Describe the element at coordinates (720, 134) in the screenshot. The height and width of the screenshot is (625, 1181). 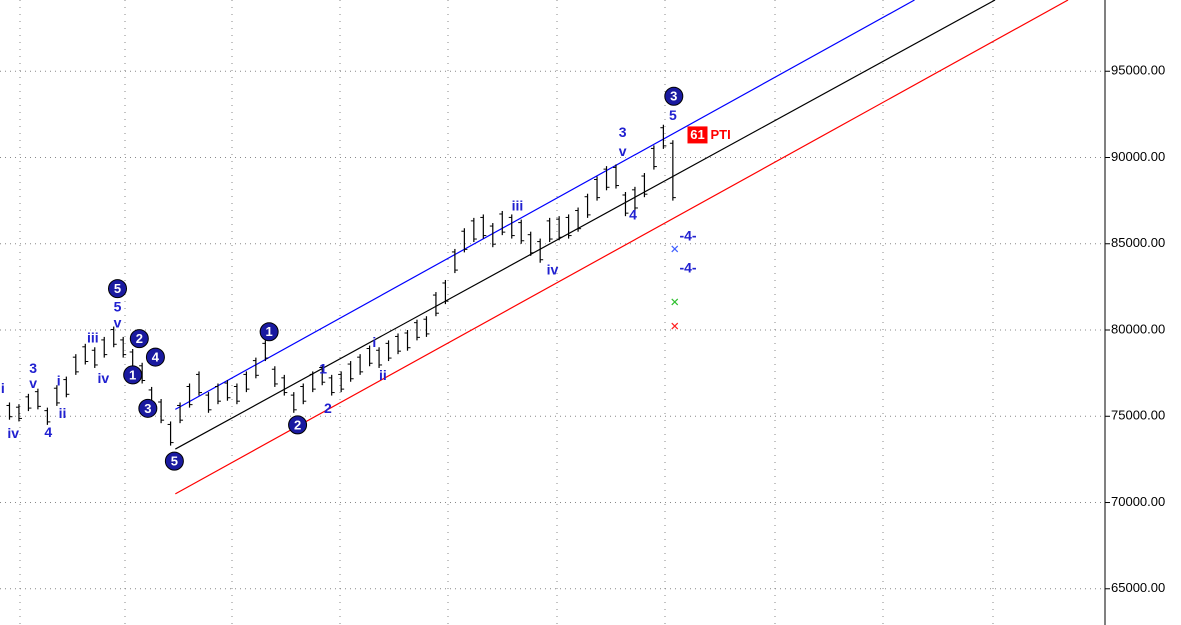
I see `pti-label: PTI` at that location.